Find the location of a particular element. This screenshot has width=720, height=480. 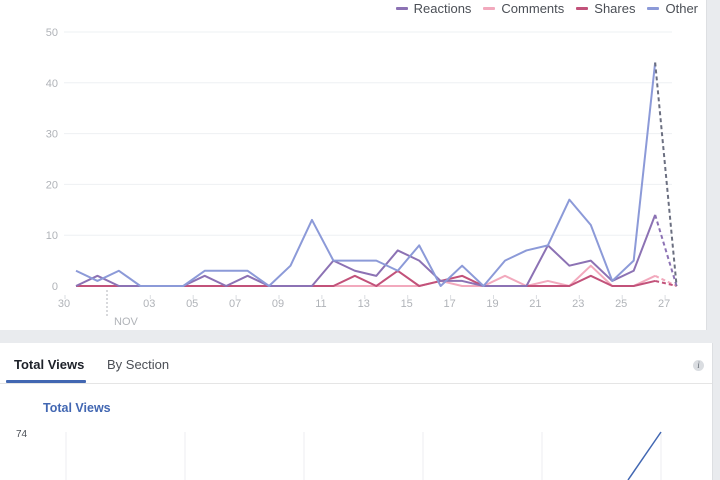

legend-label: Comments is located at coordinates (533, 8).